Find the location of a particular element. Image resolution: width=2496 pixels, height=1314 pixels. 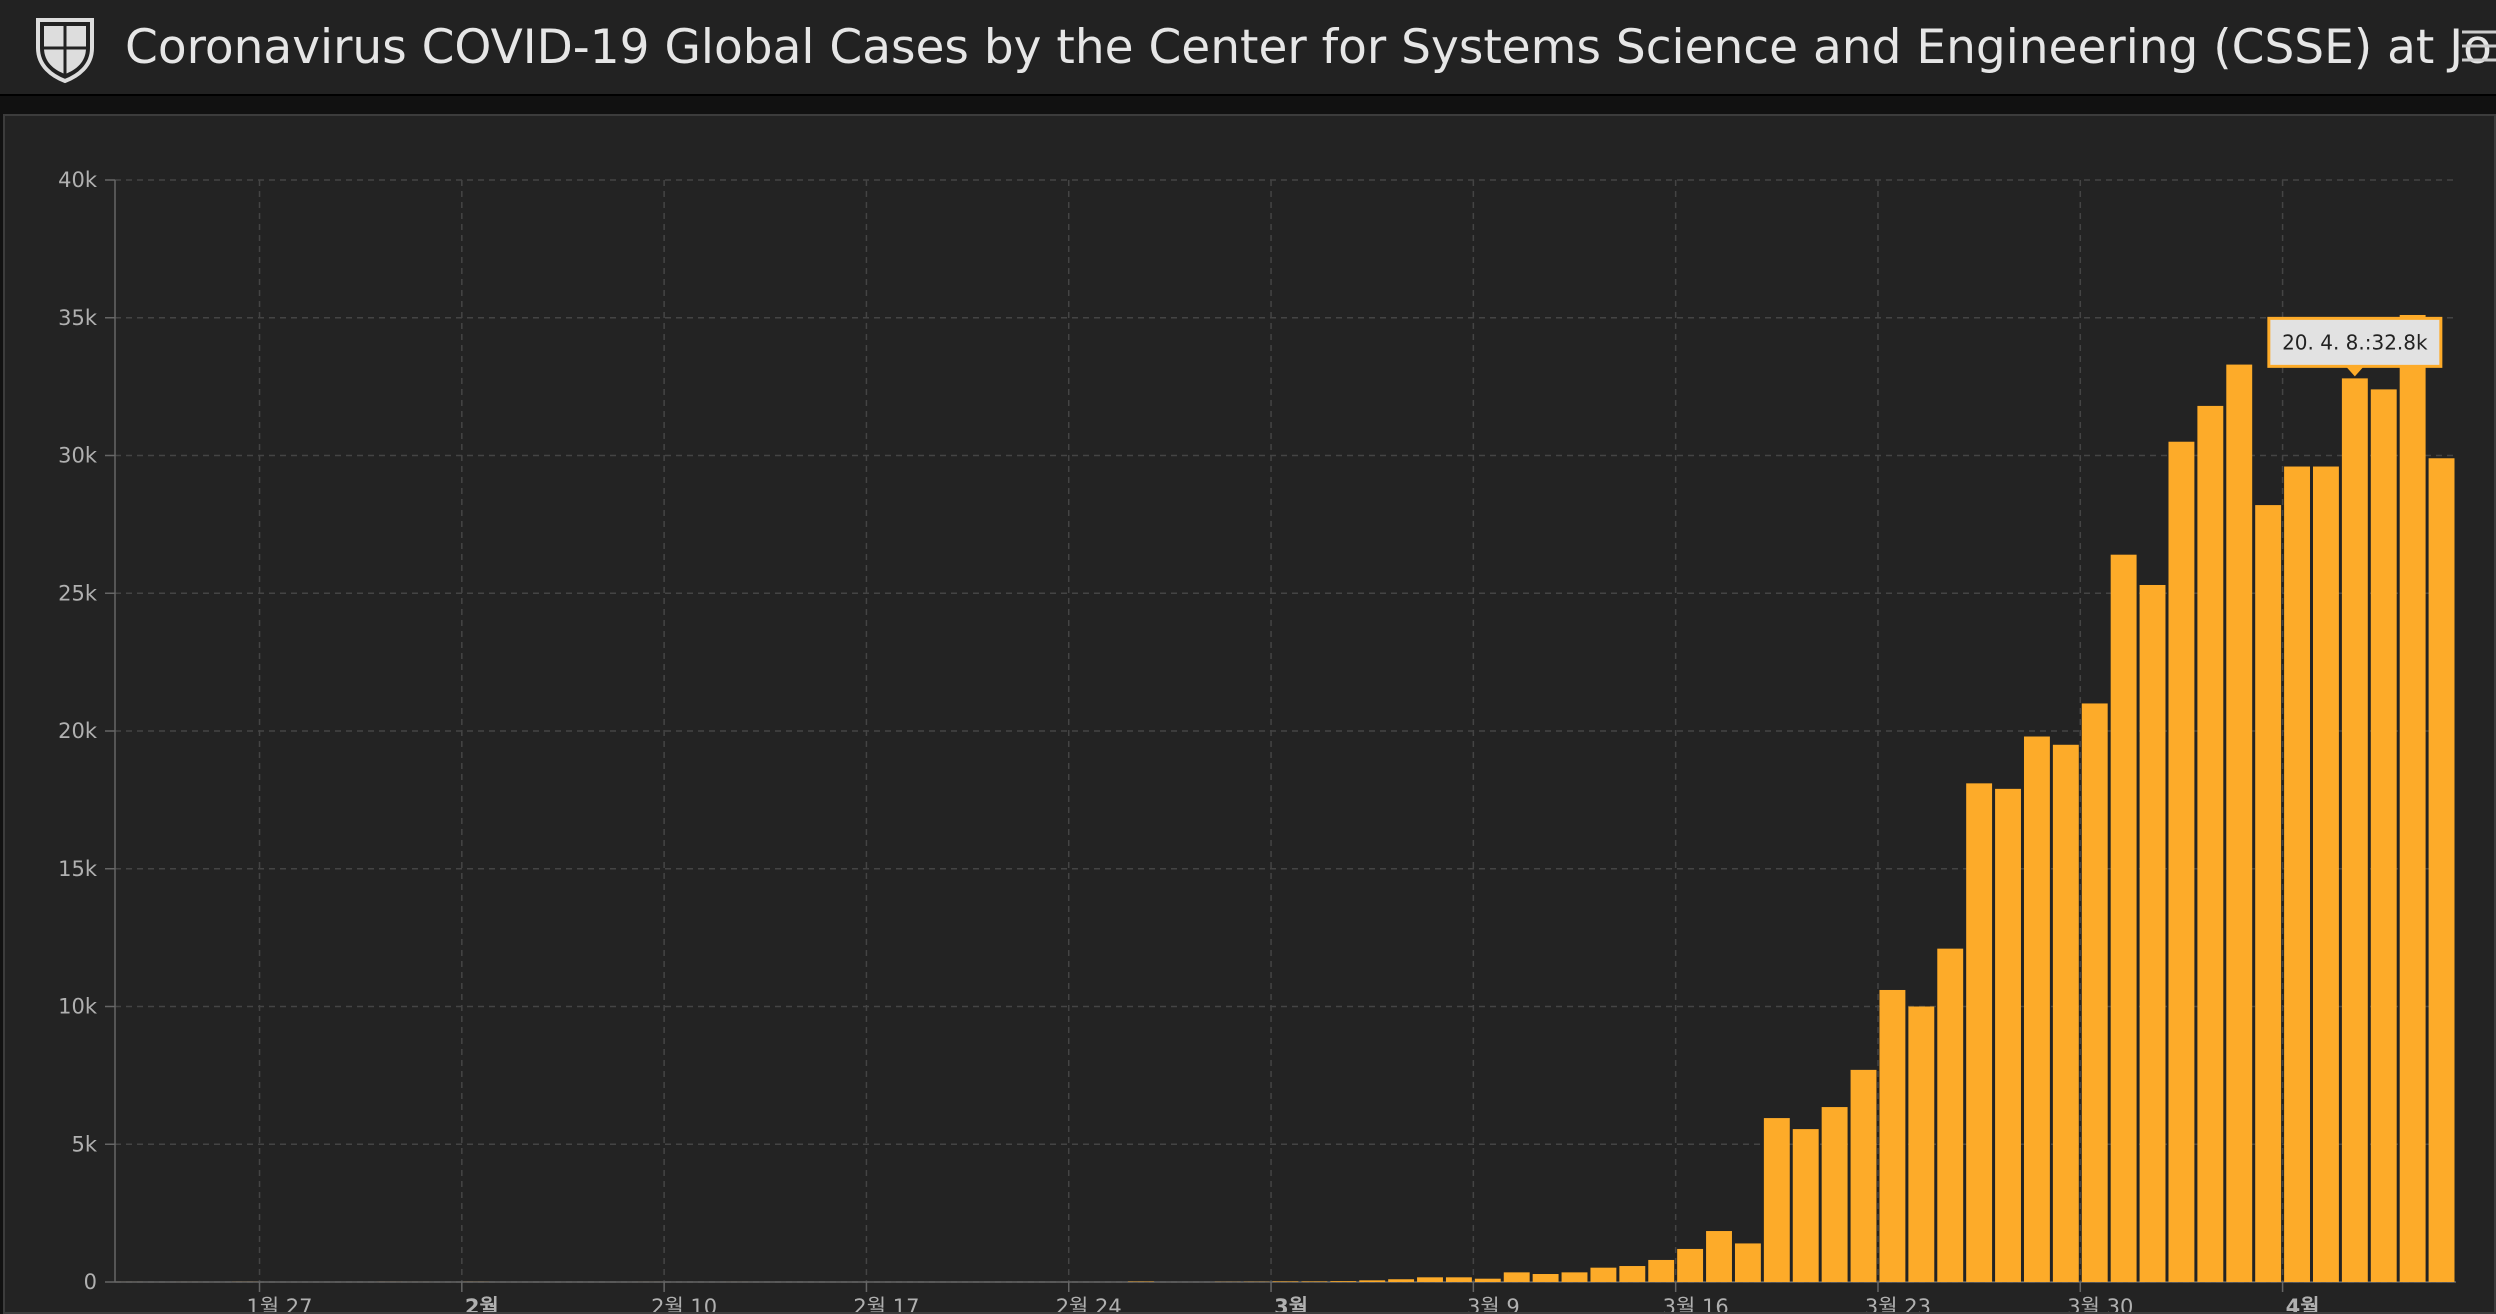

x-tick-label: 3월 23 is located at coordinates (1898, 1303).